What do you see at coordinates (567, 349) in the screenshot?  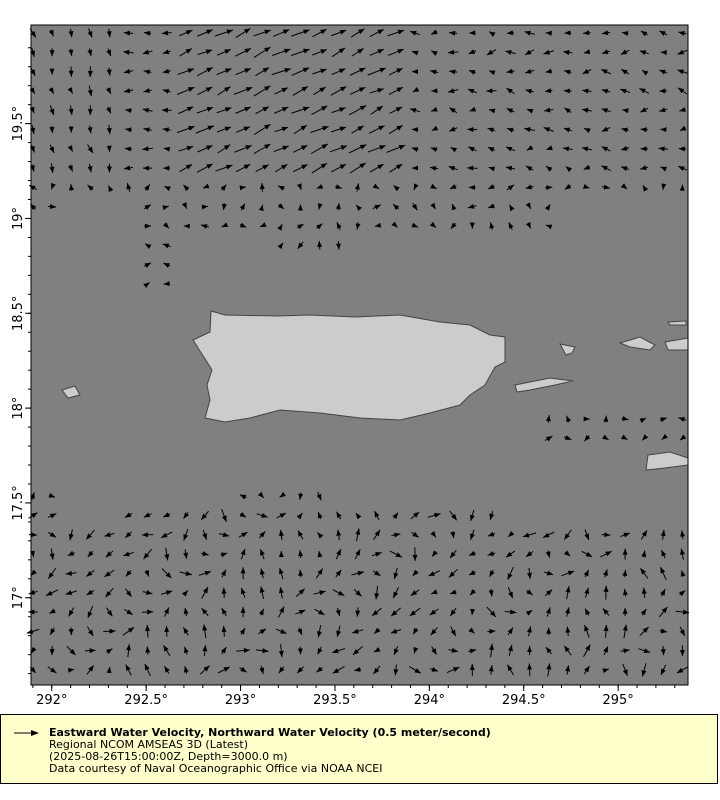 I see `land-culebra` at bounding box center [567, 349].